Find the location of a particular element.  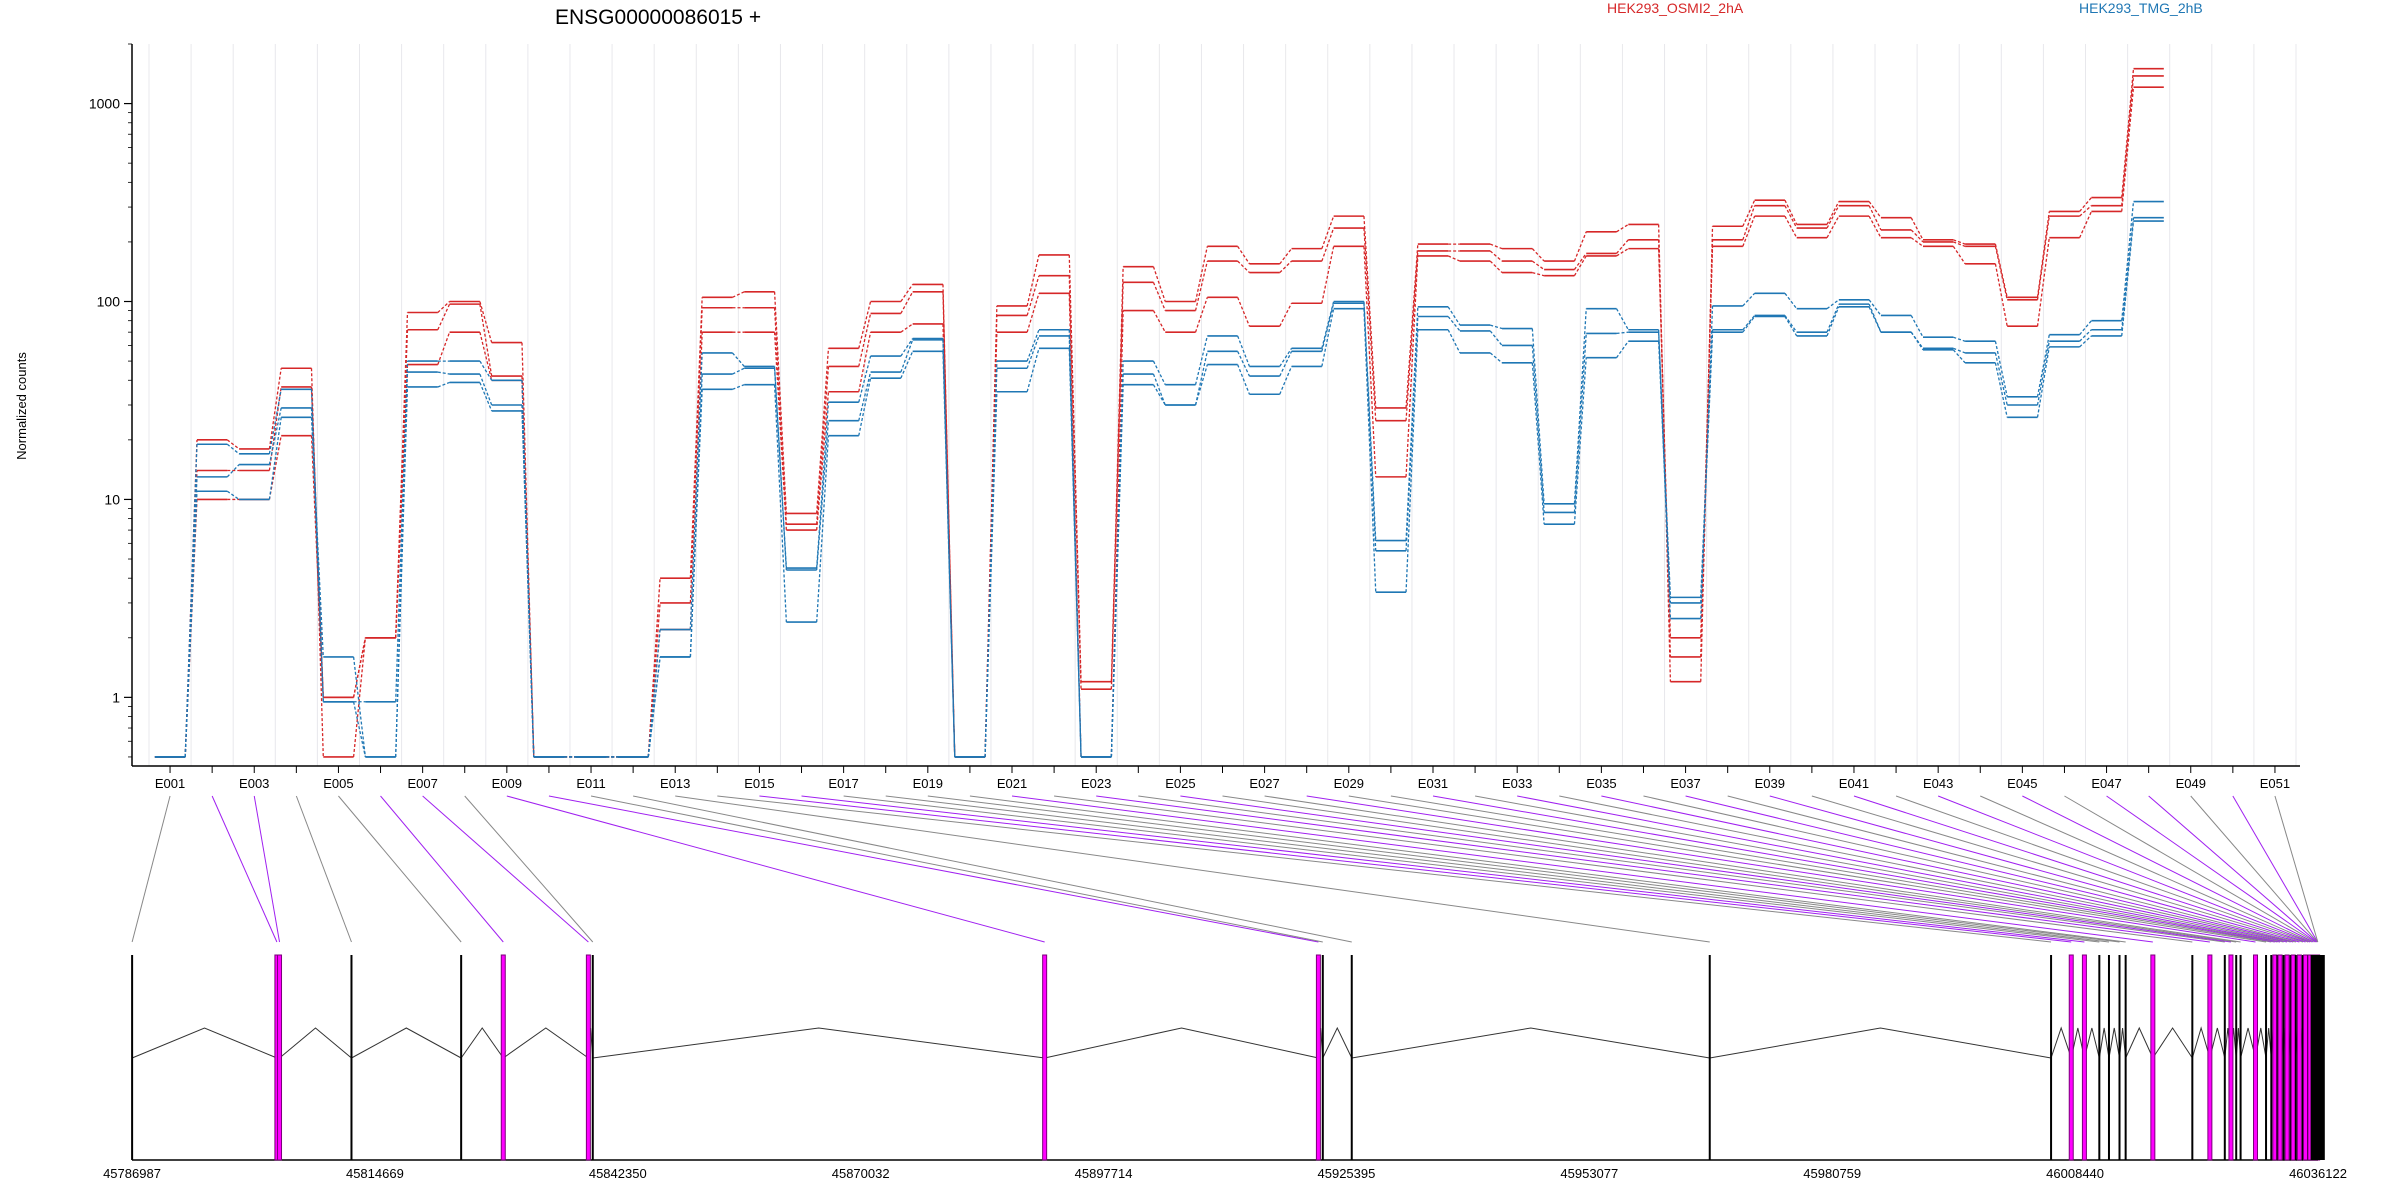

legend-entry-tmg: HEK293_TMG_2hB is located at coordinates (2141, 8).